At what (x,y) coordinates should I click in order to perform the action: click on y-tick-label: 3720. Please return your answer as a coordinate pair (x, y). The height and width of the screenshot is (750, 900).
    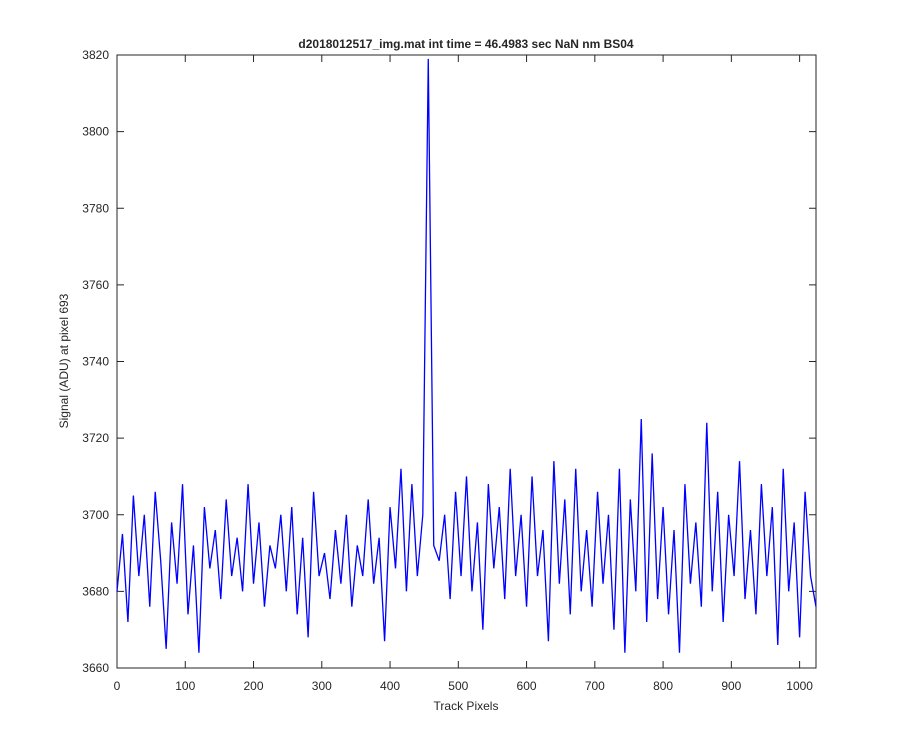
    Looking at the image, I should click on (95, 438).